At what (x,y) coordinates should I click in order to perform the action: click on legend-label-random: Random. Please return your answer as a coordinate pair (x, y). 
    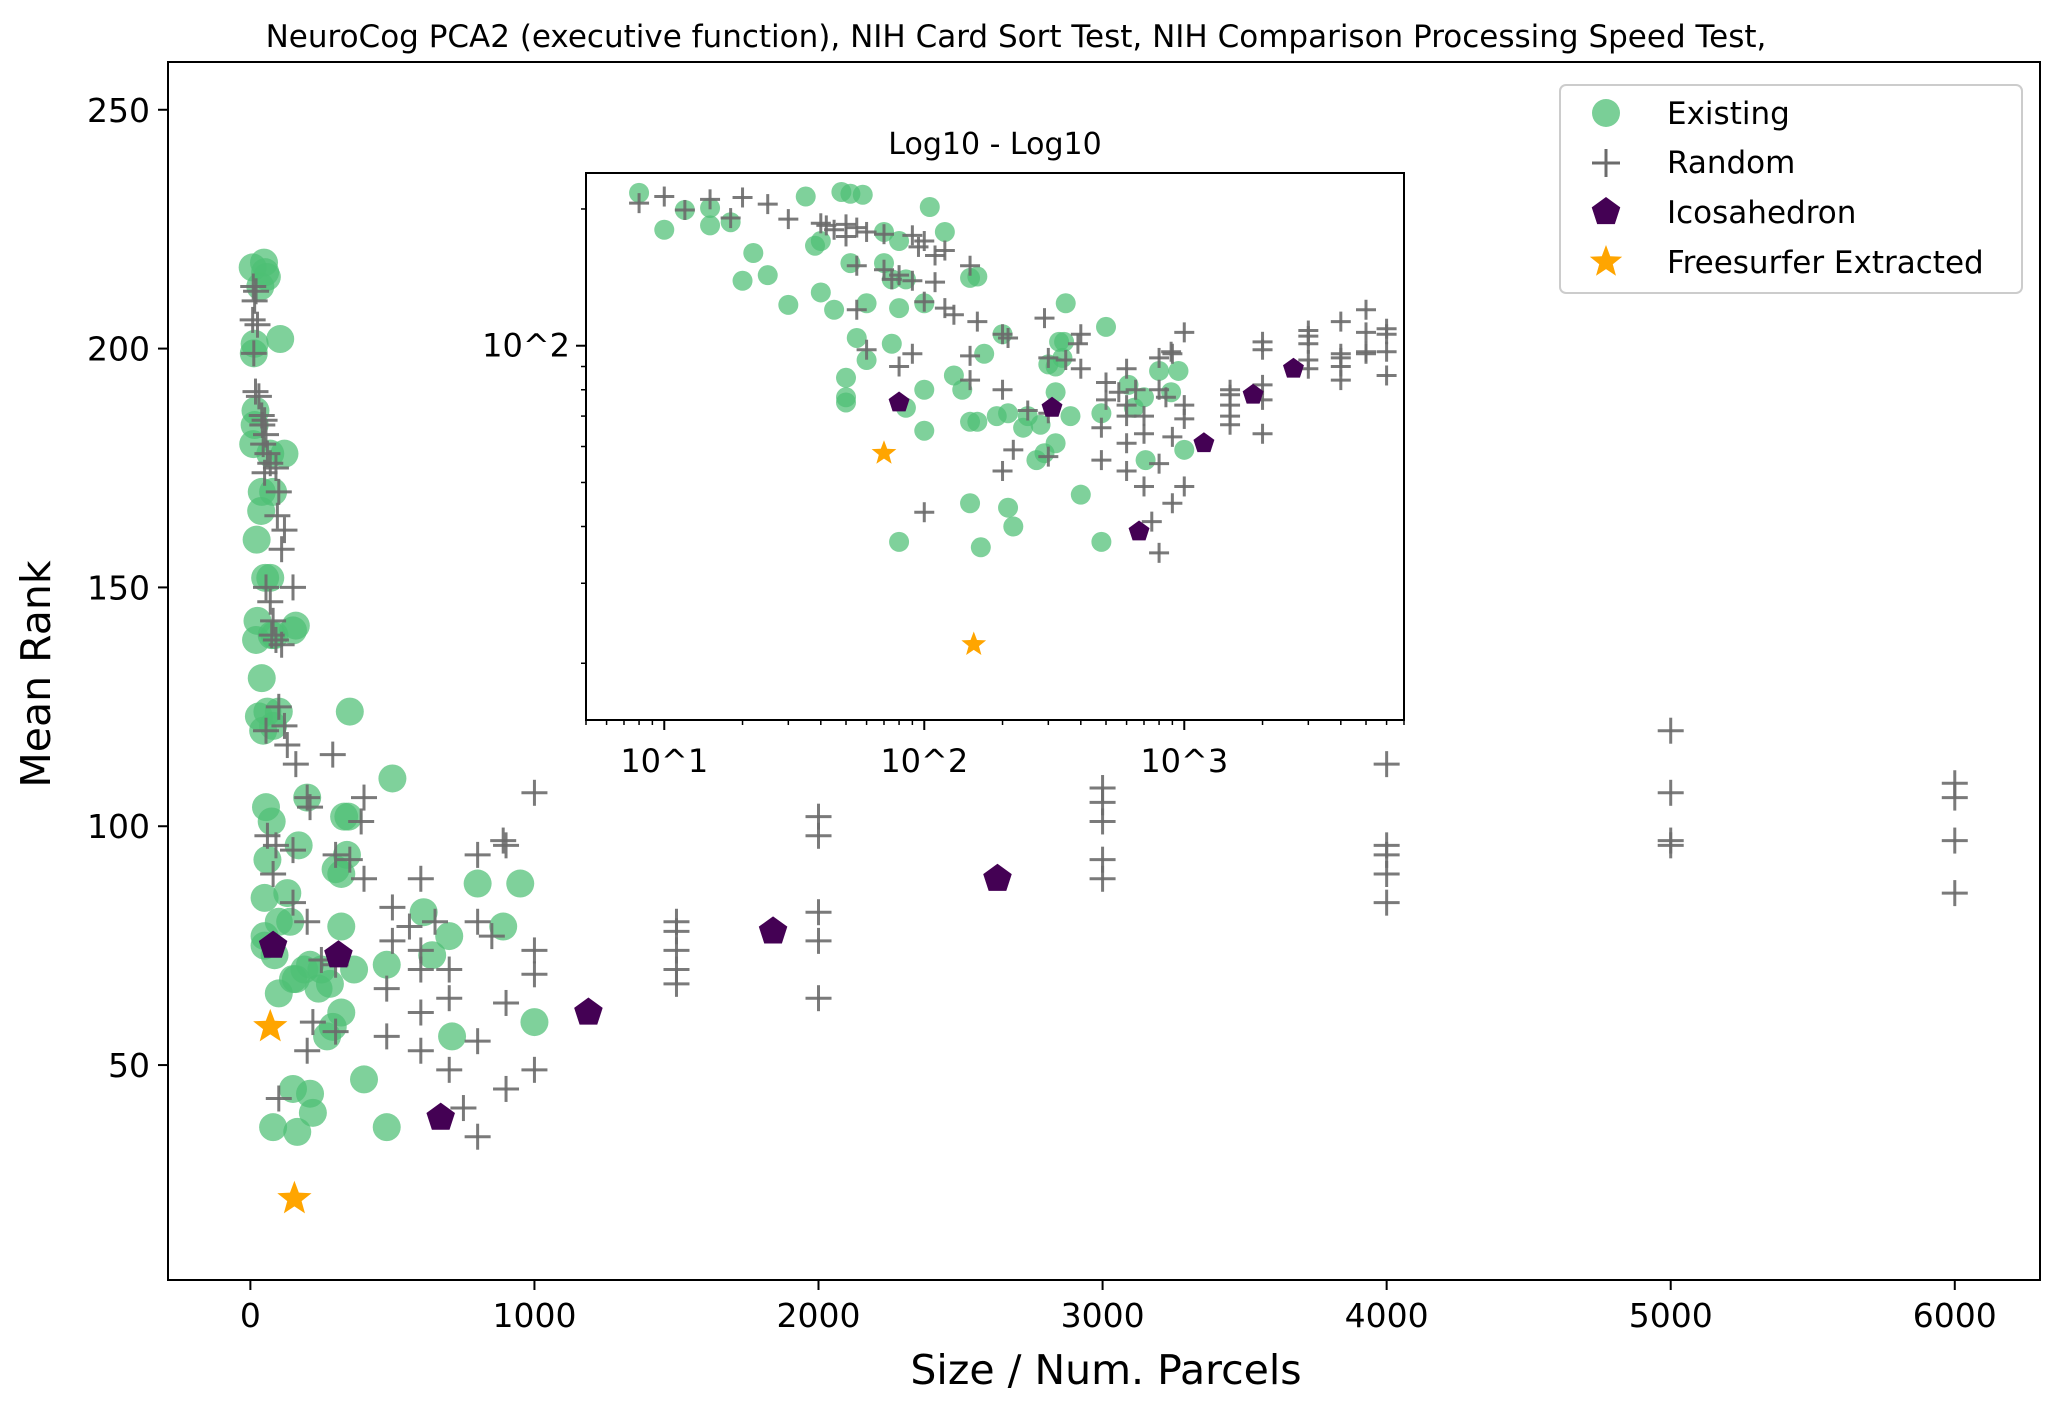
    Looking at the image, I should click on (1731, 163).